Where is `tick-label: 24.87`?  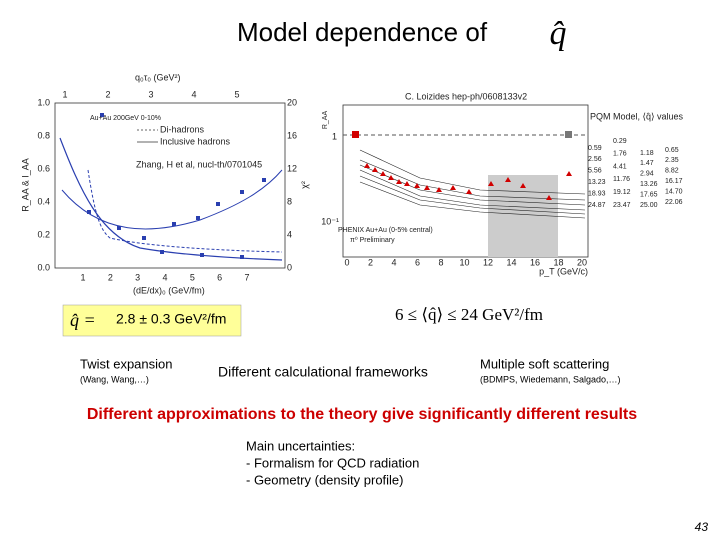 tick-label: 24.87 is located at coordinates (597, 205).